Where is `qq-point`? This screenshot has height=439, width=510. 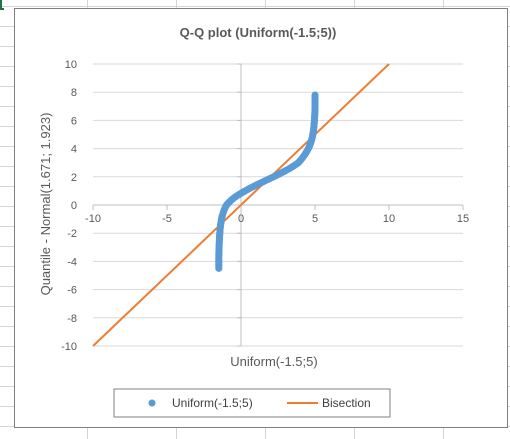 qq-point is located at coordinates (315, 95).